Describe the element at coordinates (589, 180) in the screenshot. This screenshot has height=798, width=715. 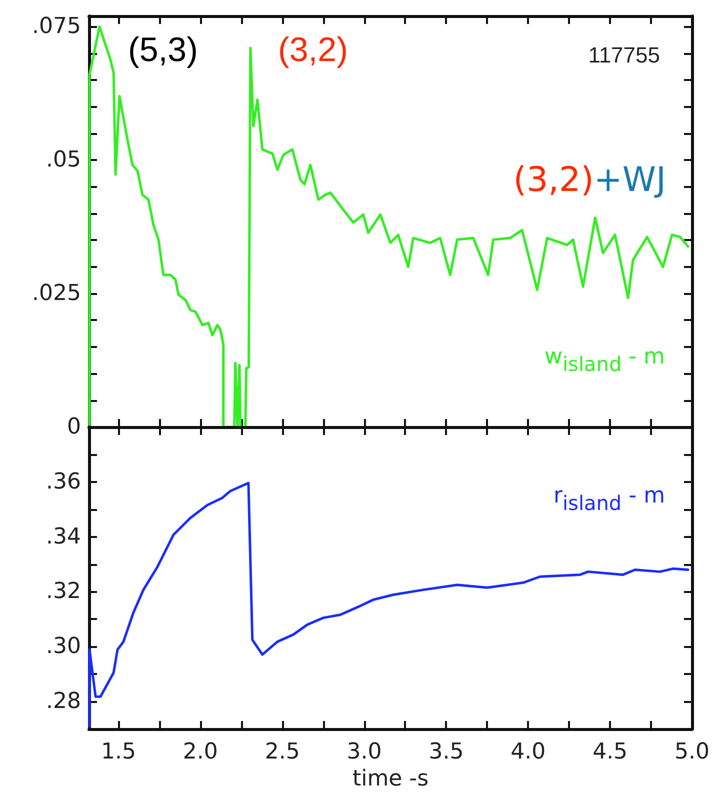
I see `annotation: (3,2)+WJ` at that location.